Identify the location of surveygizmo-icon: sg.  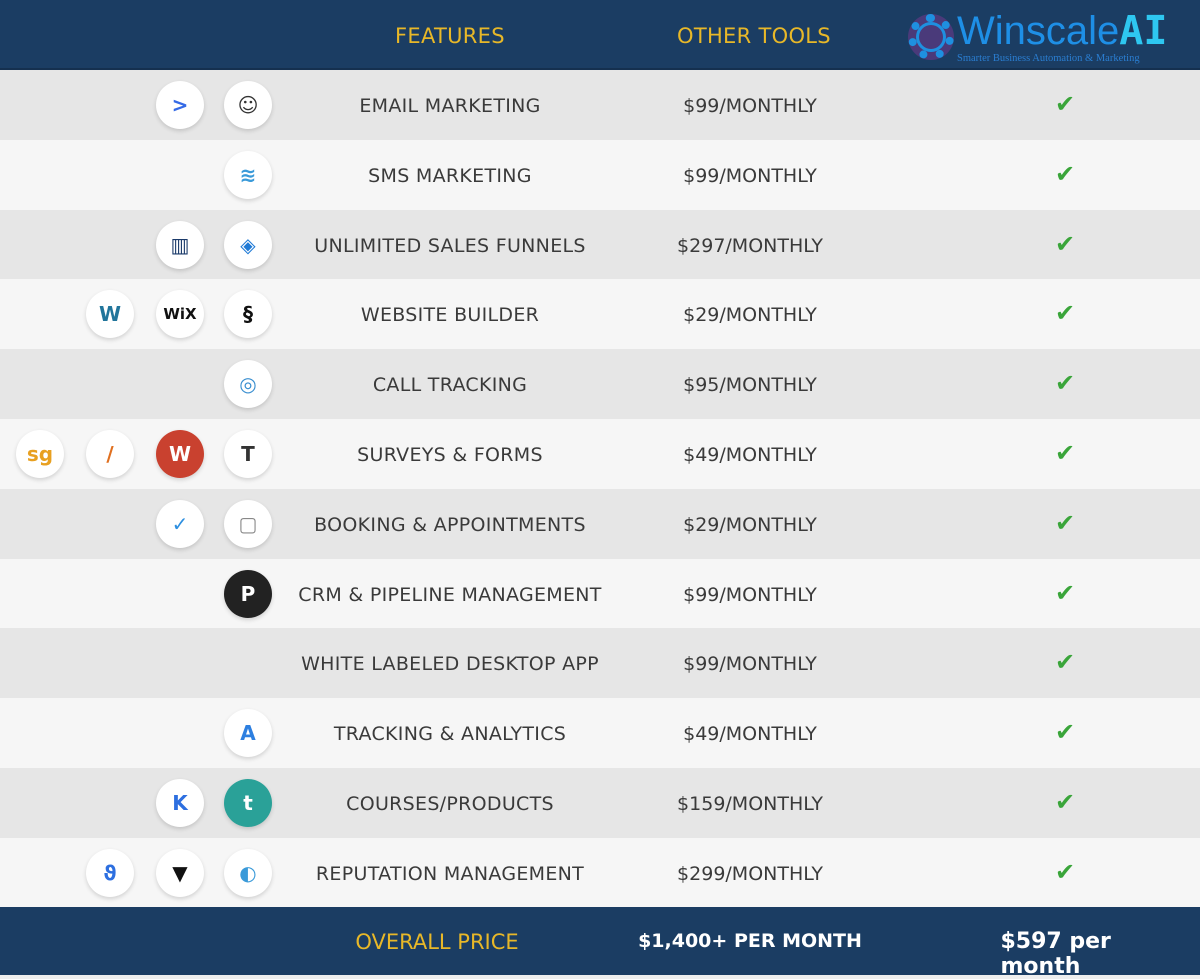
(40, 454).